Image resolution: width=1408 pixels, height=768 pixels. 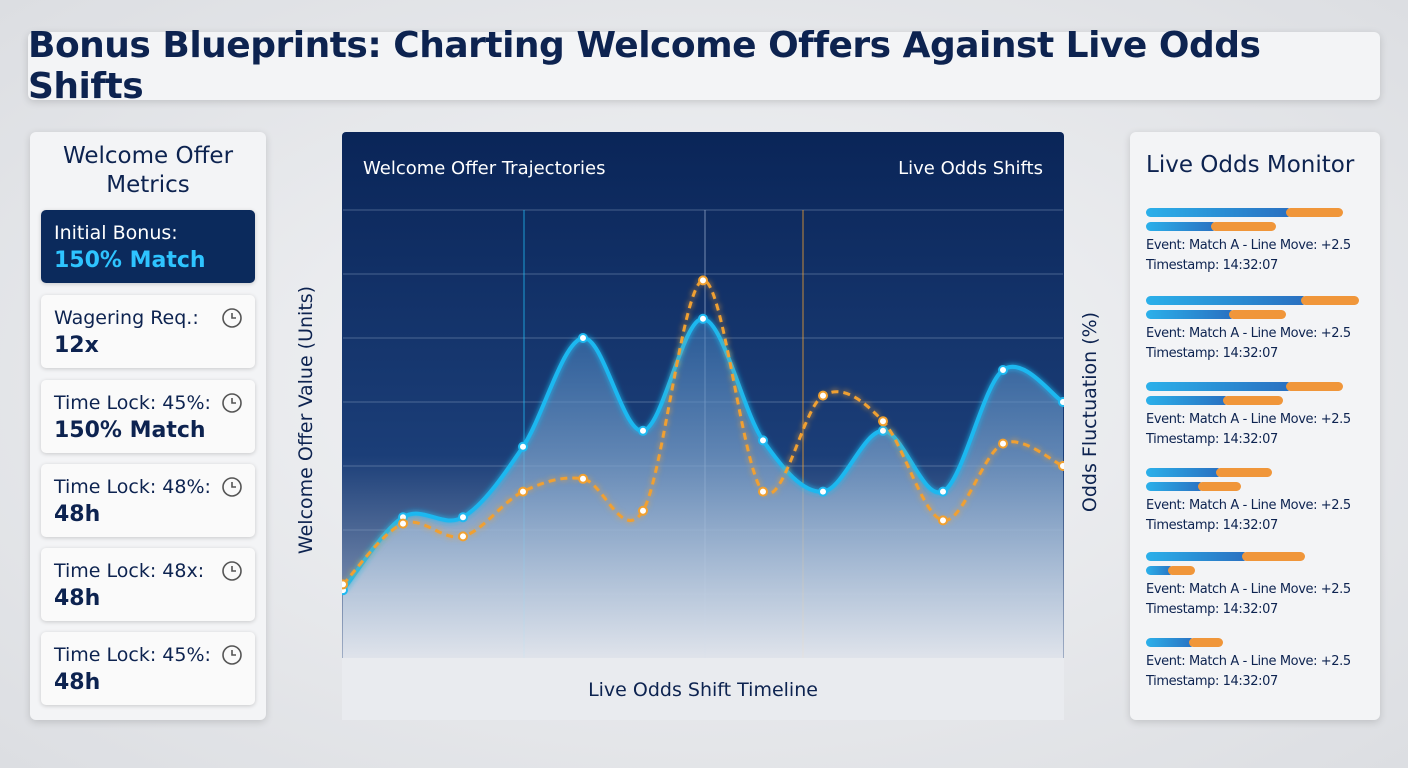 What do you see at coordinates (126, 318) in the screenshot?
I see `metric-label: Wagering Req.:` at bounding box center [126, 318].